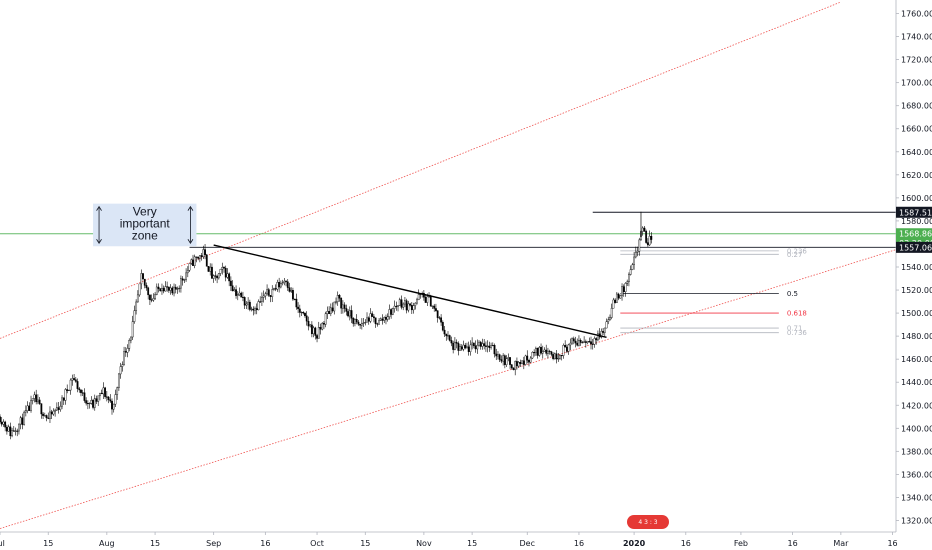  What do you see at coordinates (841, 543) in the screenshot?
I see `x-tick-label-16: Mar` at bounding box center [841, 543].